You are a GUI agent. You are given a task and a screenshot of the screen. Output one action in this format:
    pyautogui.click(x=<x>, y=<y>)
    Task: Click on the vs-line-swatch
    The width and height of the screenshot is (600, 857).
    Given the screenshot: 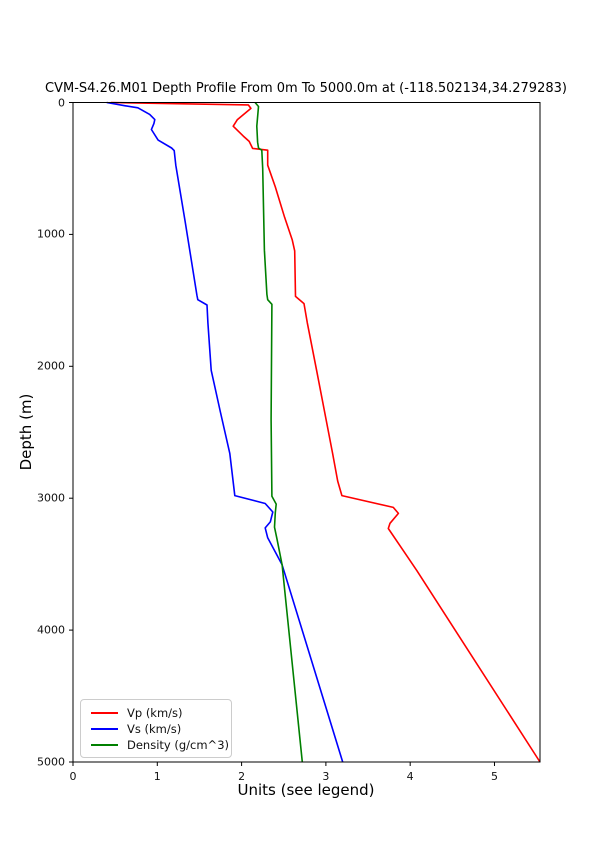 What is the action you would take?
    pyautogui.click(x=104, y=729)
    